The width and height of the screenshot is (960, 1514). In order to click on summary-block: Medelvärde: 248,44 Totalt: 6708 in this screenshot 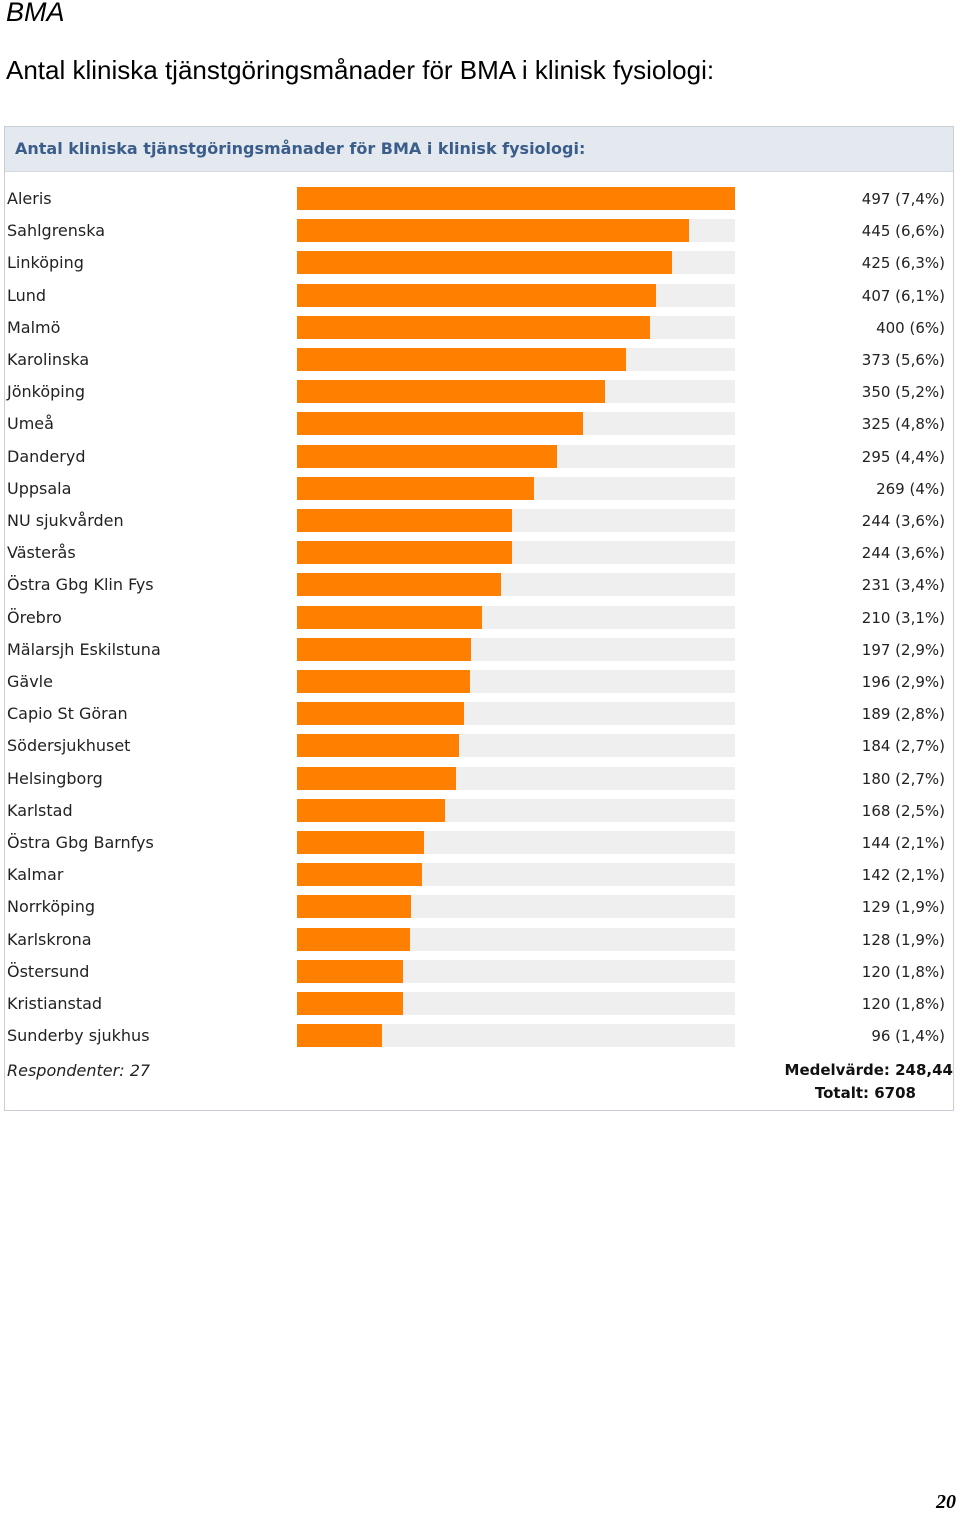, I will do `click(869, 1081)`.